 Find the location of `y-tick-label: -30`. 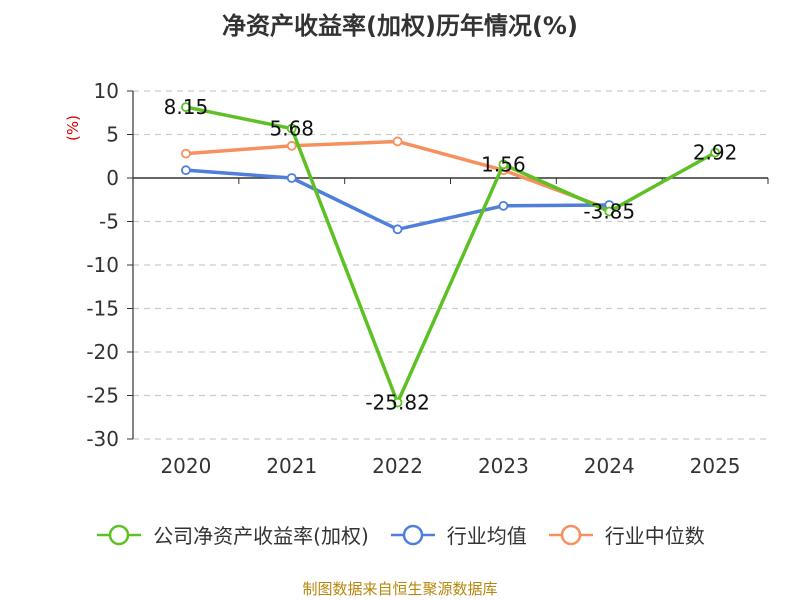

y-tick-label: -30 is located at coordinates (102, 439).